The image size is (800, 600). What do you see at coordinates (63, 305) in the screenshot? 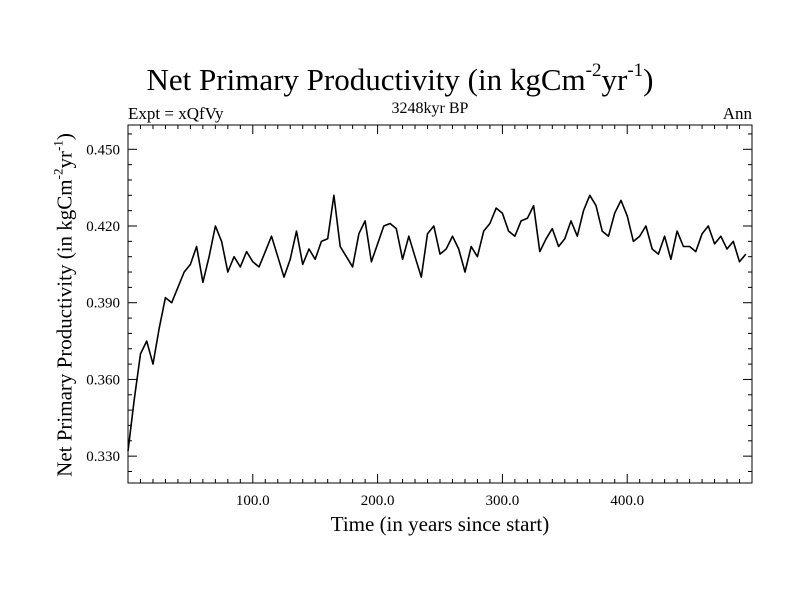
I see `y-axis-label: Net Primary Productivity (in kgCm-2yr-1)` at bounding box center [63, 305].